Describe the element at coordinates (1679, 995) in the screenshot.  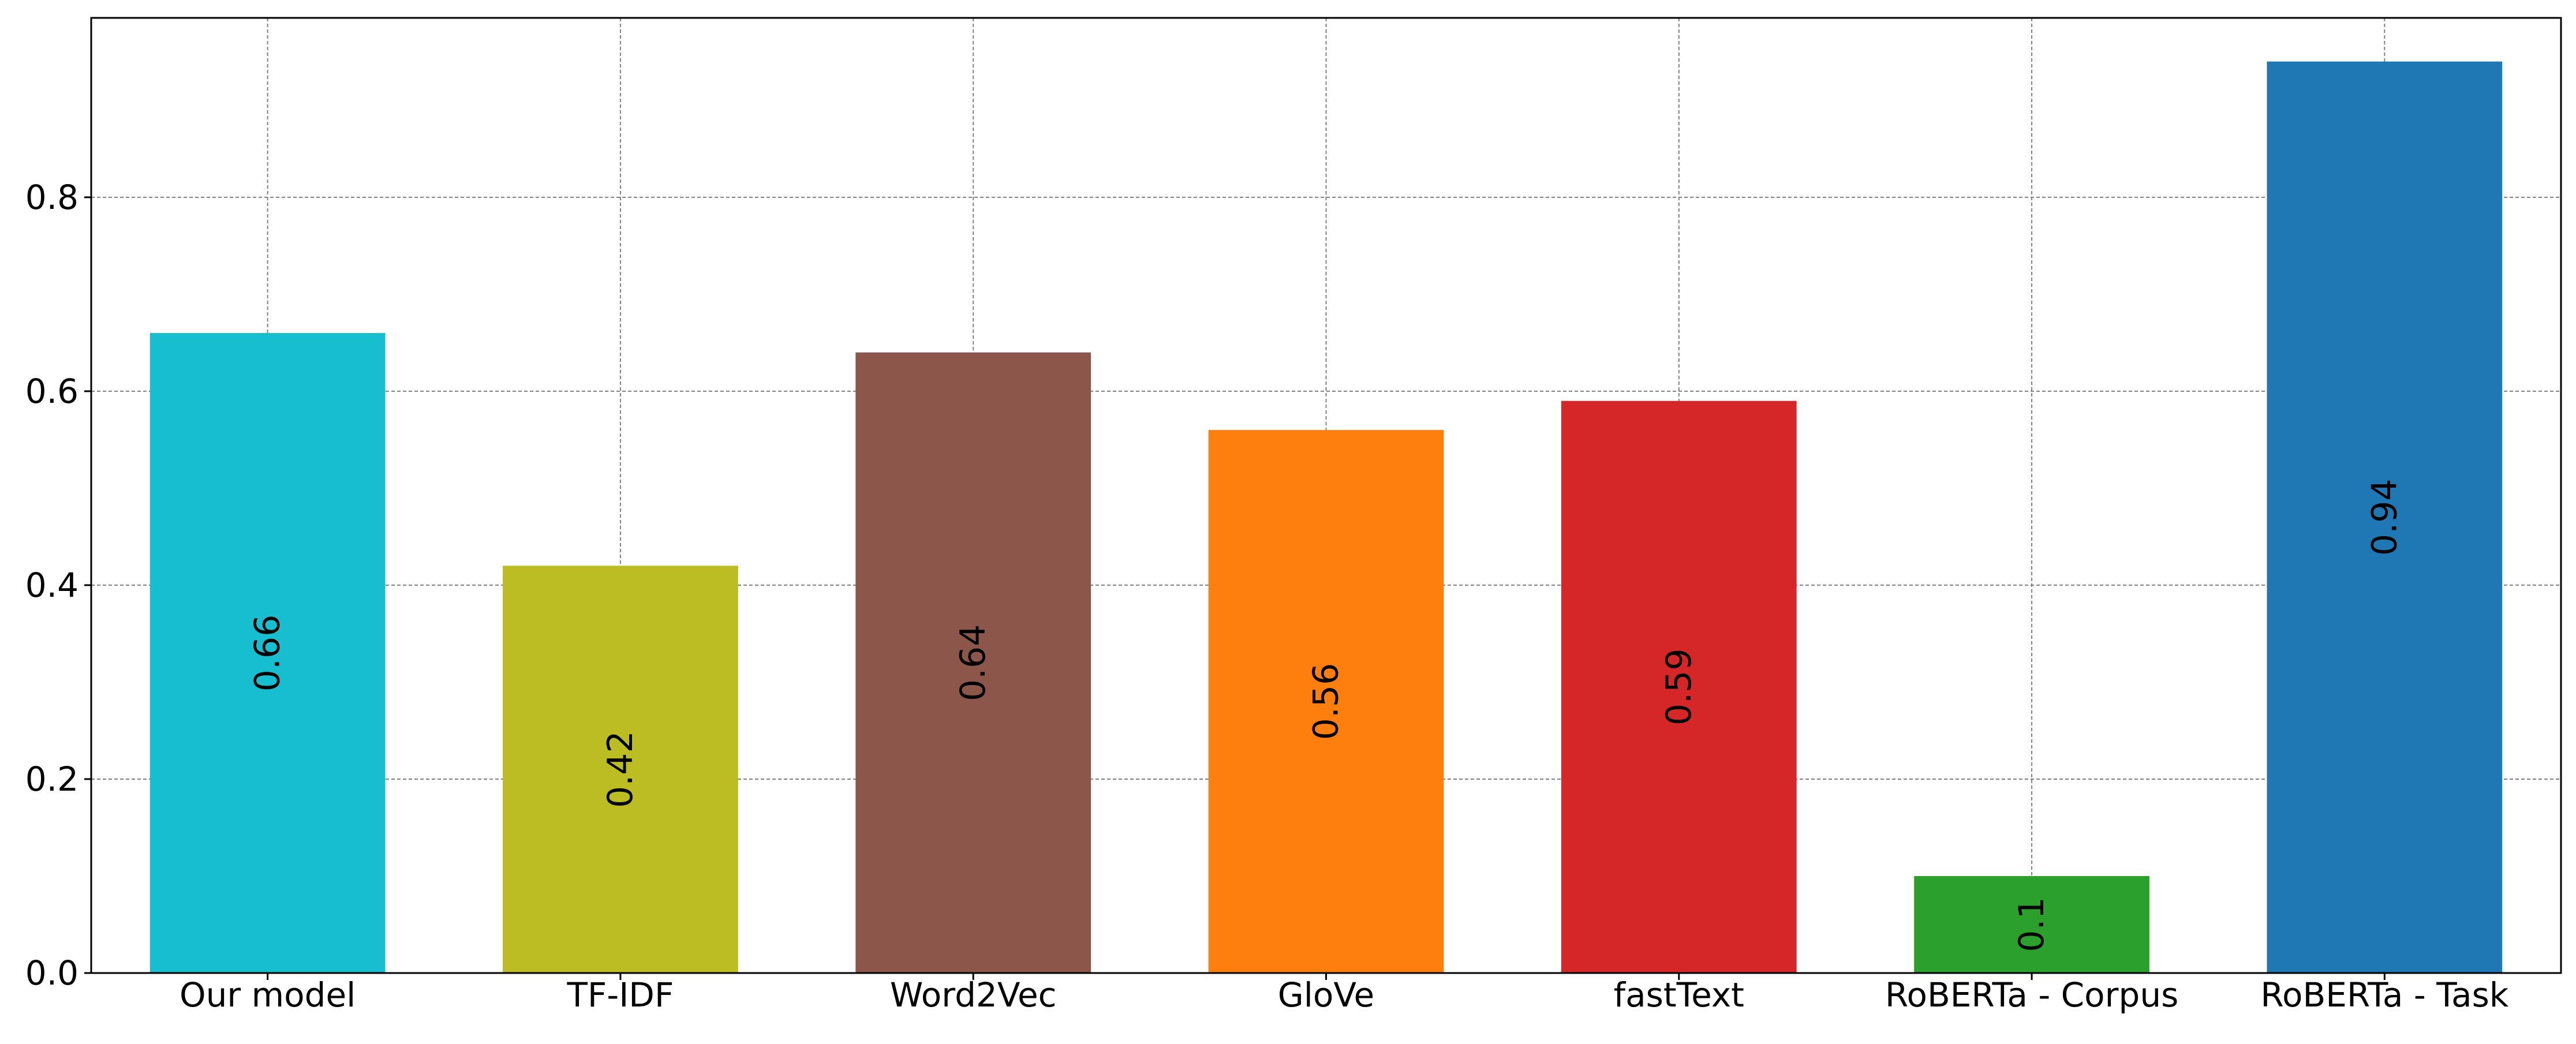
I see `x-tick-label: fastText` at that location.